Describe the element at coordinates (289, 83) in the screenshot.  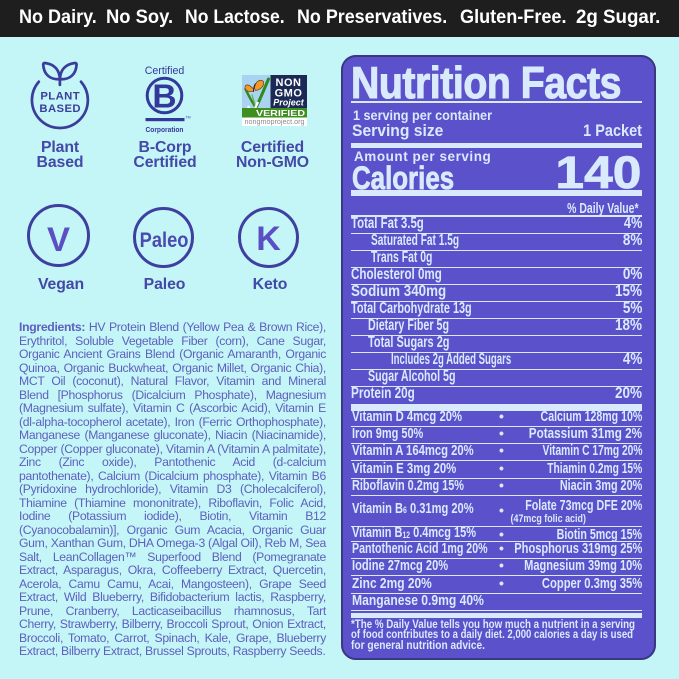
I see `svg-text: NON` at that location.